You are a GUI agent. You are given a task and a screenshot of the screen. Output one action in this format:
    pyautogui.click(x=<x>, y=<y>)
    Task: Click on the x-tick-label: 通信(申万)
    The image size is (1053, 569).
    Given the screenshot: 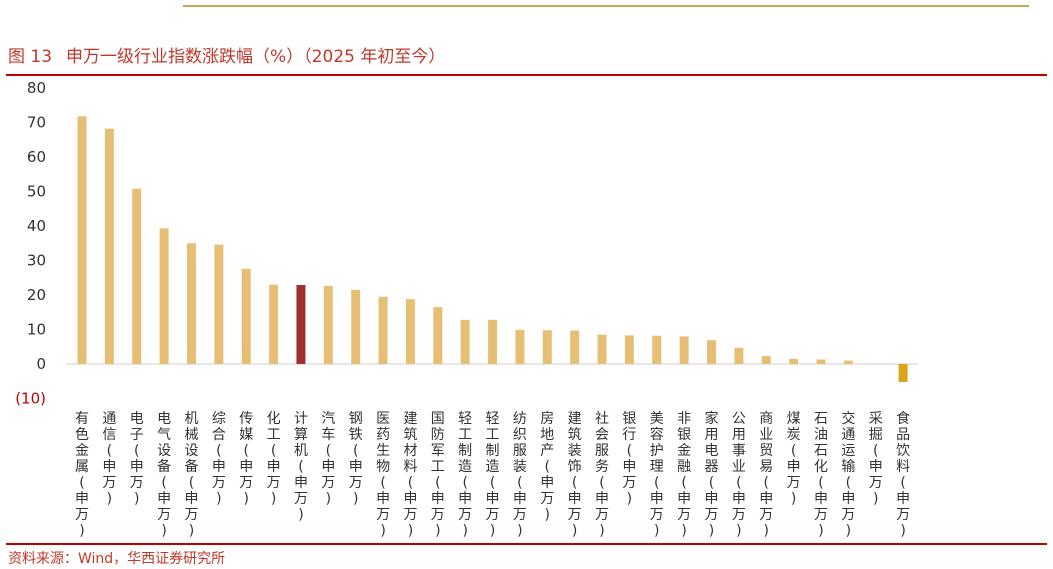 What is the action you would take?
    pyautogui.click(x=109, y=459)
    